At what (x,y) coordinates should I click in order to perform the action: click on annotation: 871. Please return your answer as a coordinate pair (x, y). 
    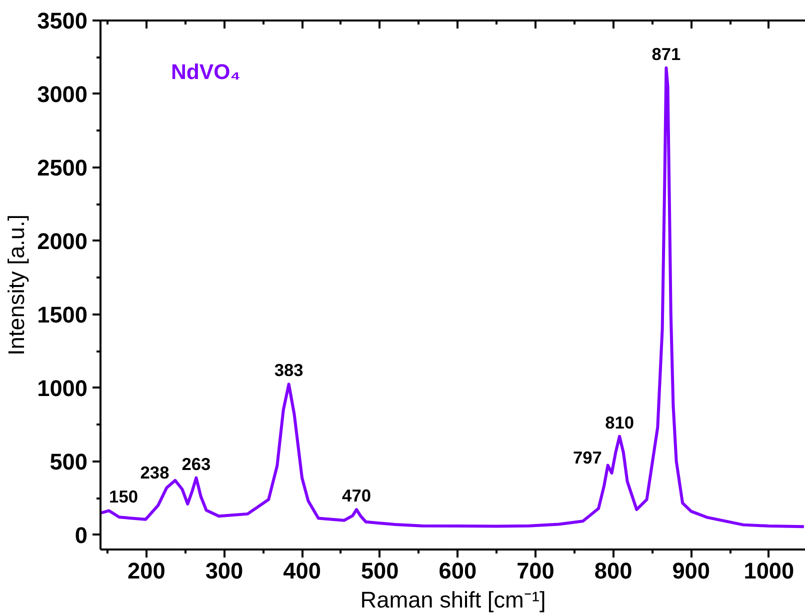
    Looking at the image, I should click on (667, 54).